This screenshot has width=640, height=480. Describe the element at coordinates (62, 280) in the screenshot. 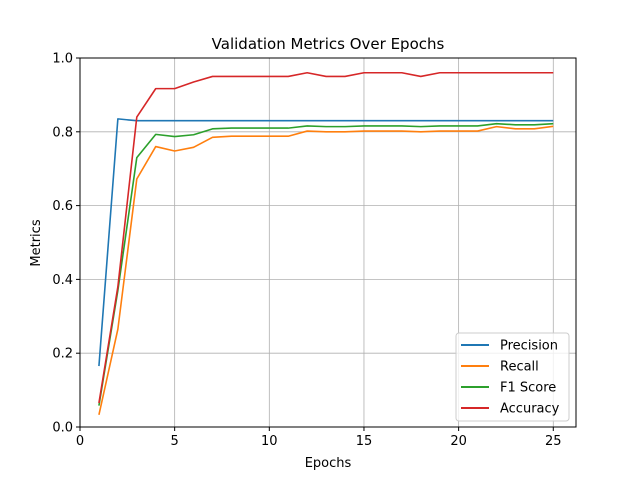

I see `y-tick-label: 0.4` at that location.